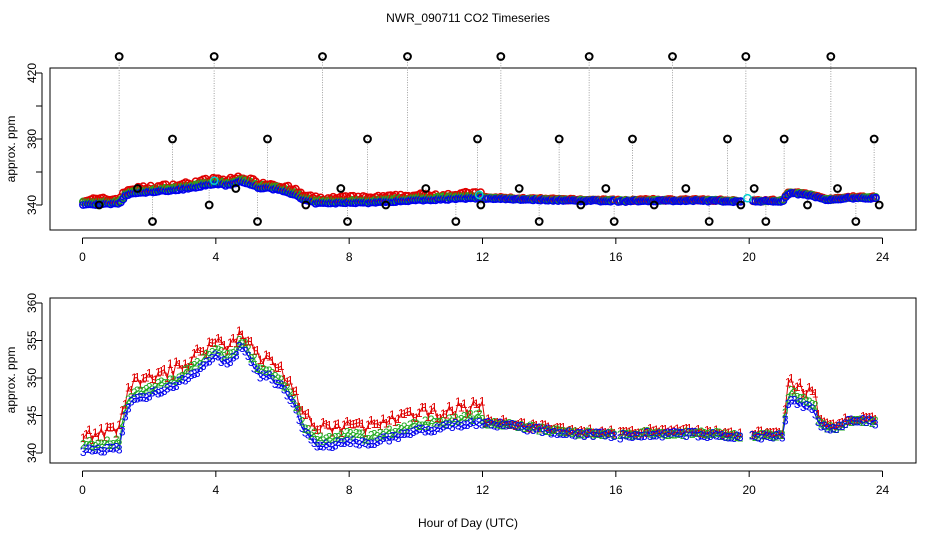 The image size is (936, 540). I want to click on top-y-tick-label: 380, so click(32, 139).